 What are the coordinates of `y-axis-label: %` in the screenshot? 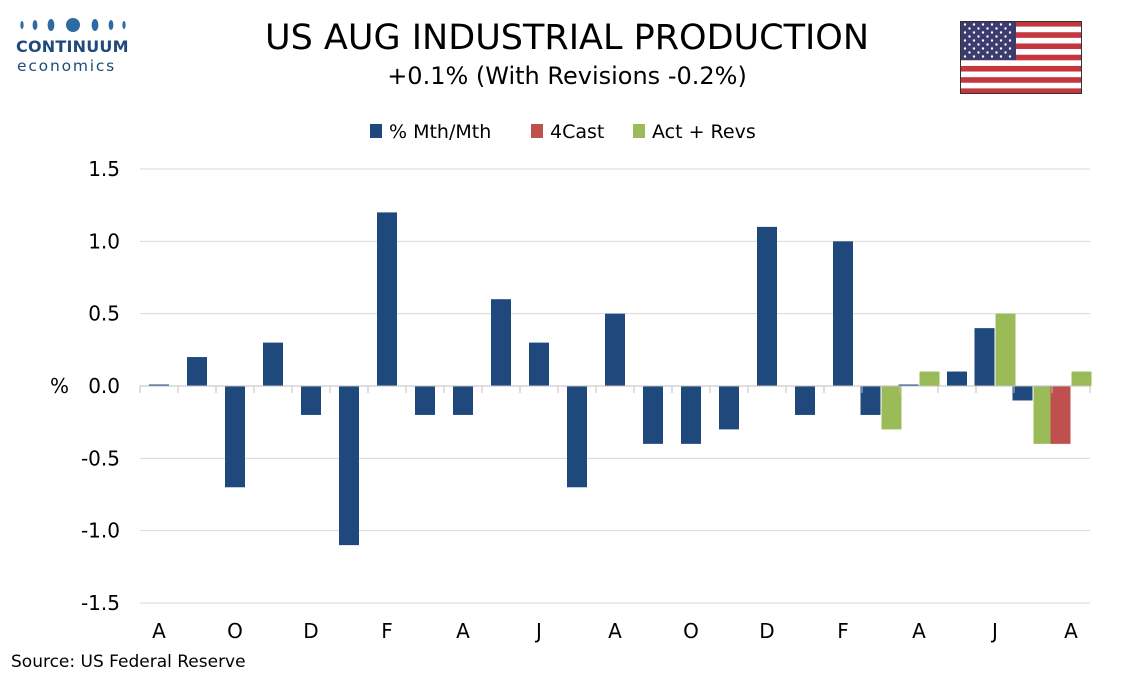 It's located at (59, 386).